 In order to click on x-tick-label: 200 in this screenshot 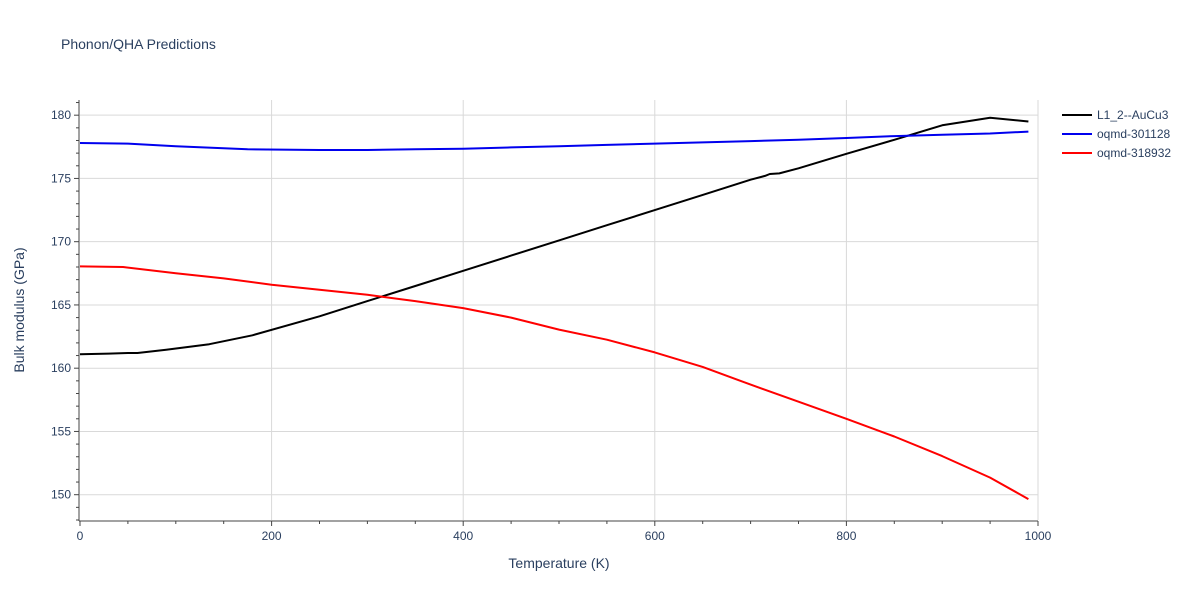, I will do `click(272, 536)`.